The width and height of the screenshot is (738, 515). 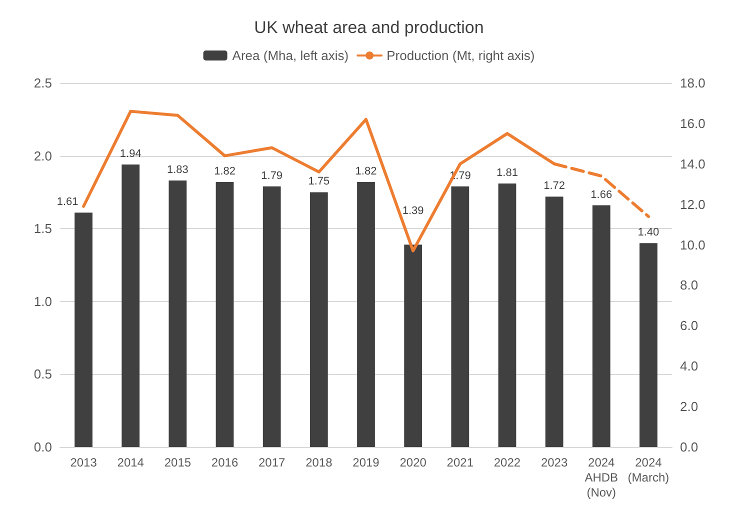 What do you see at coordinates (290, 55) in the screenshot?
I see `legend-label: Area (Mha, left axis)` at bounding box center [290, 55].